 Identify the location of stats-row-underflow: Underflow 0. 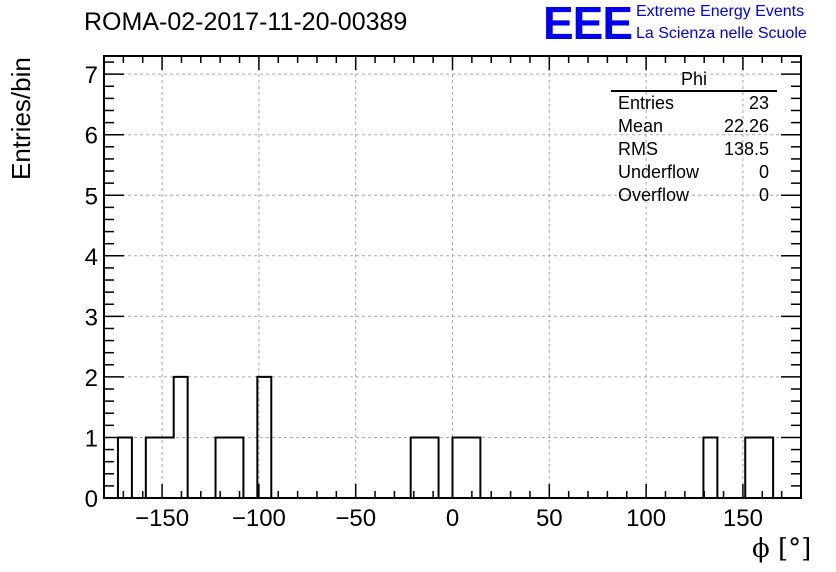
(694, 172).